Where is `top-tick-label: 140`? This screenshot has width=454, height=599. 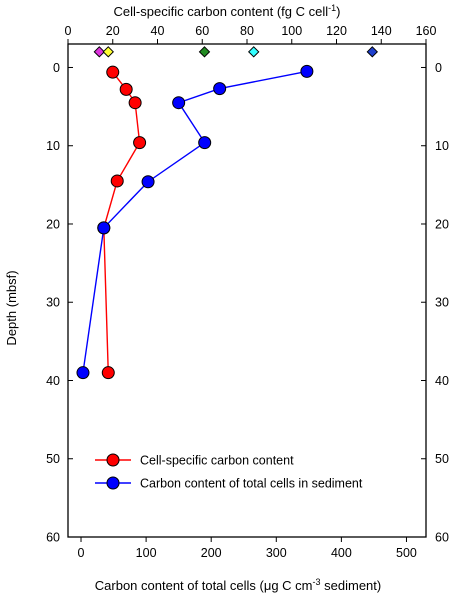 top-tick-label: 140 is located at coordinates (381, 31).